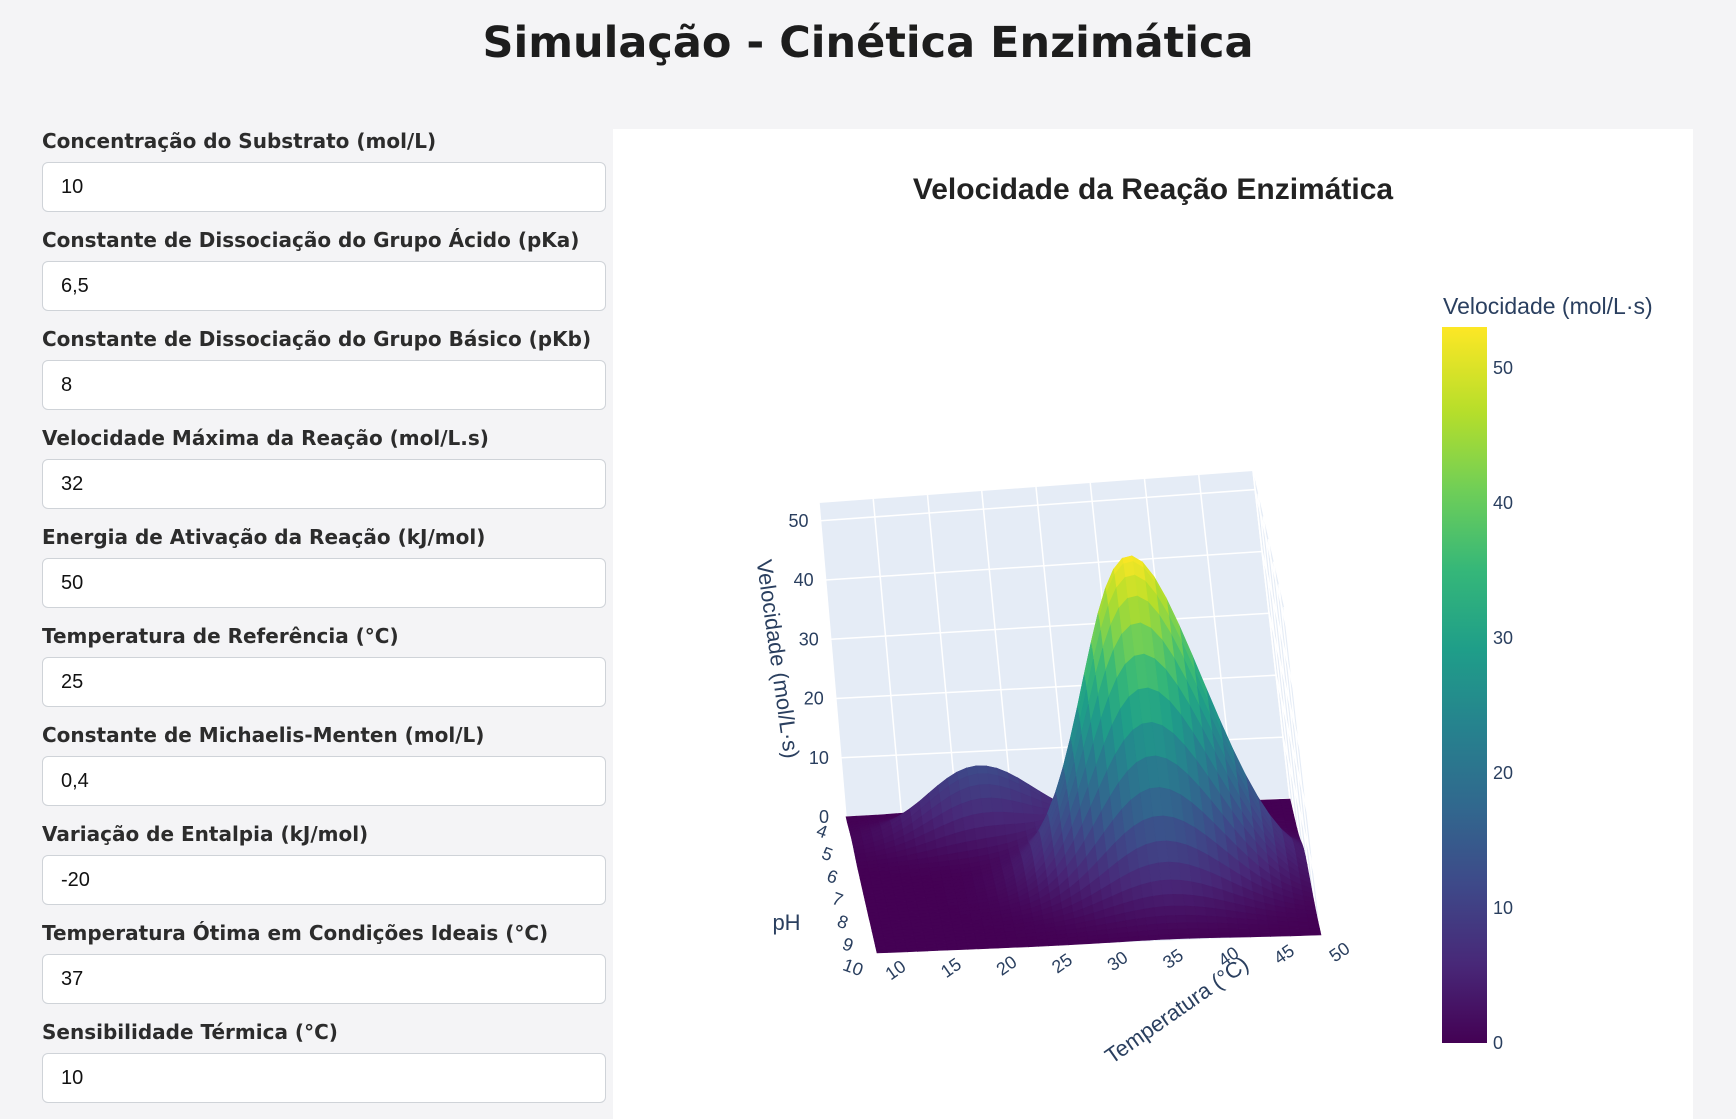  I want to click on optimal-temperature-input, so click(324, 979).